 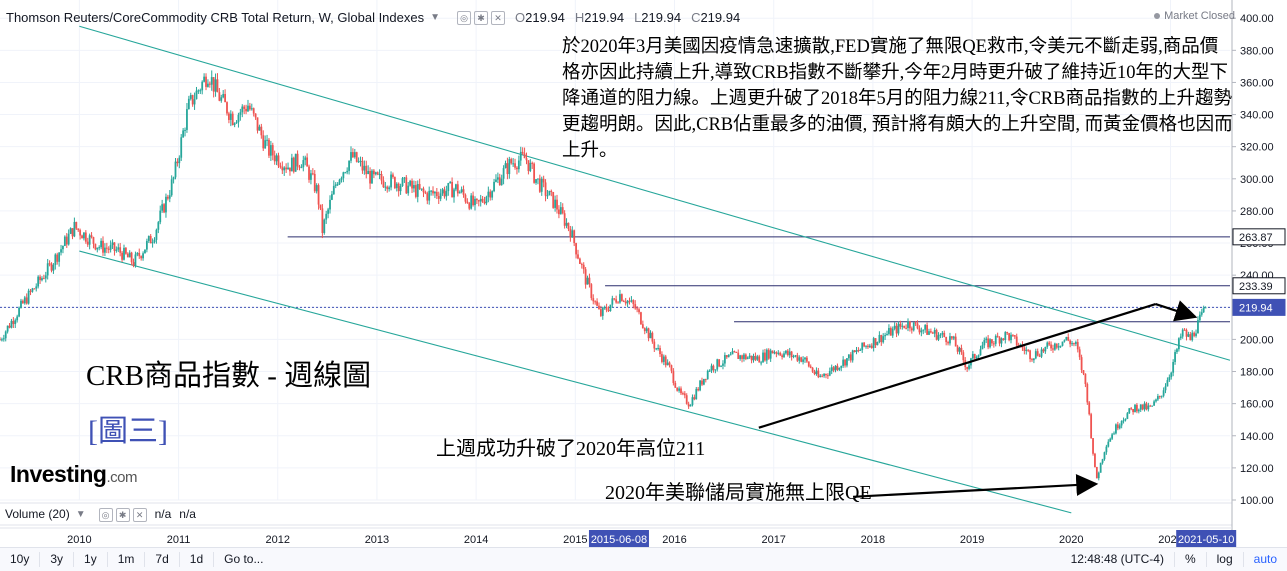 What do you see at coordinates (1117, 559) in the screenshot?
I see `clock-readout: 12:48:48 (UTC-4)` at bounding box center [1117, 559].